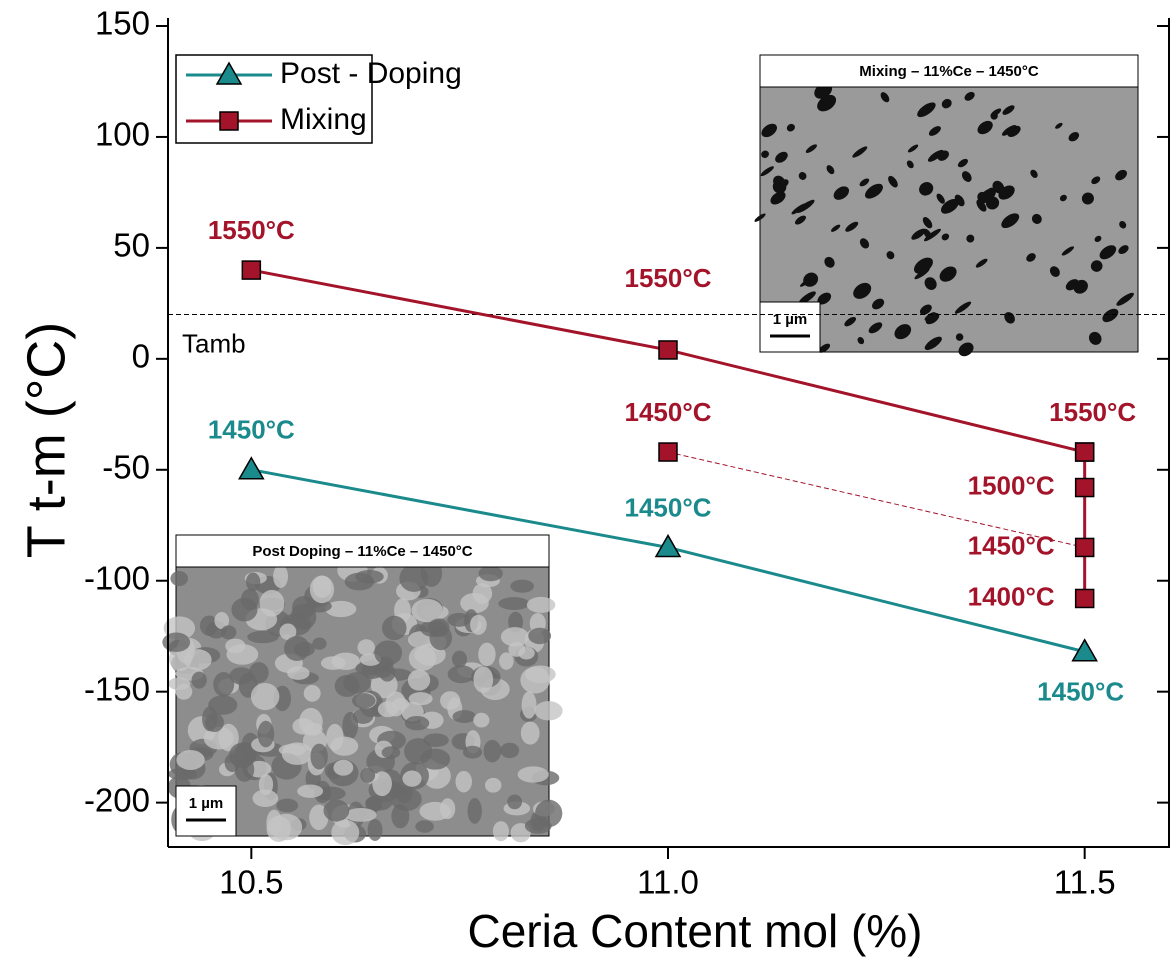 The width and height of the screenshot is (1170, 969). I want to click on legend-label: Post - Doping, so click(371, 73).